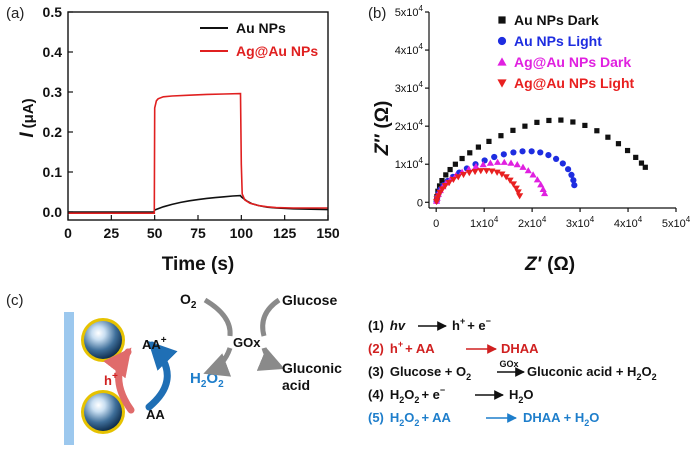 This screenshot has width=700, height=450. What do you see at coordinates (502, 41) in the screenshot?
I see `legend-marker-au-light` at bounding box center [502, 41].